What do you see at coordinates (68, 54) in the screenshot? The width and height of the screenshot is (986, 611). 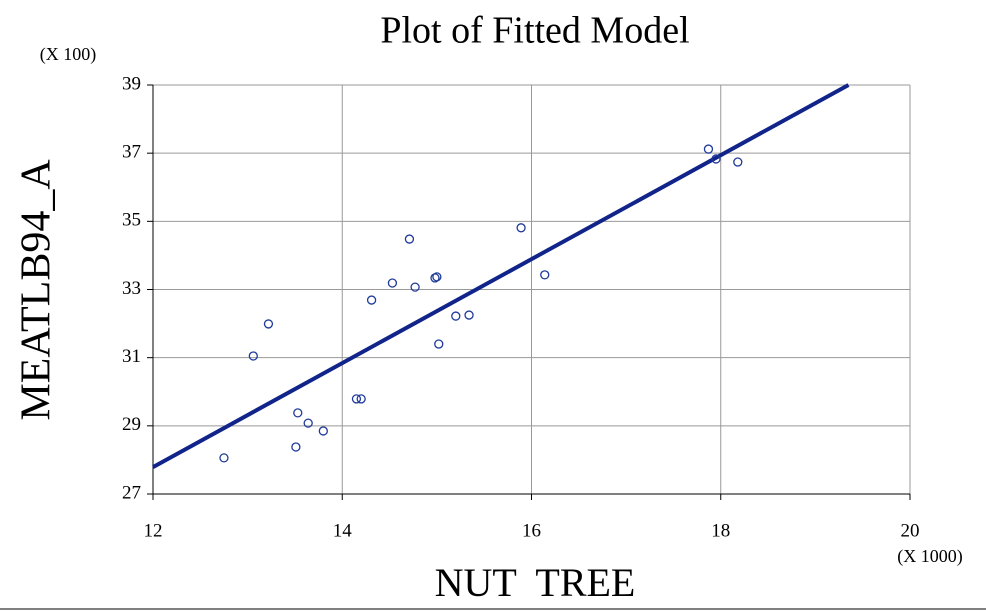 I see `y-multiplier: (X 100)` at bounding box center [68, 54].